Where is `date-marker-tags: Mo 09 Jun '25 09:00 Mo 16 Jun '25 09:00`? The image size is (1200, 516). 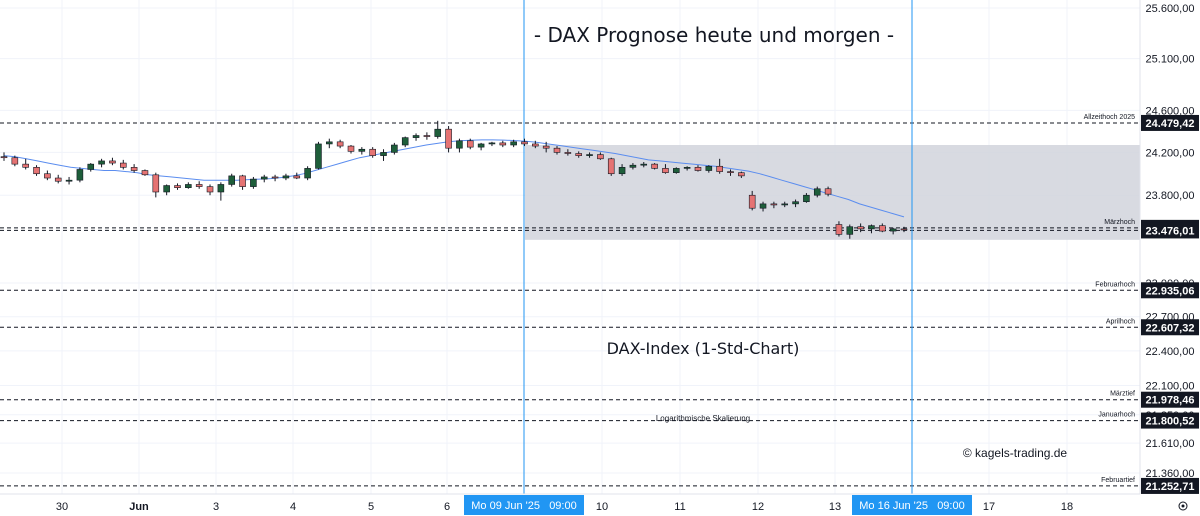
date-marker-tags: Mo 09 Jun '25 09:00 Mo 16 Jun '25 09:00 is located at coordinates (718, 505).